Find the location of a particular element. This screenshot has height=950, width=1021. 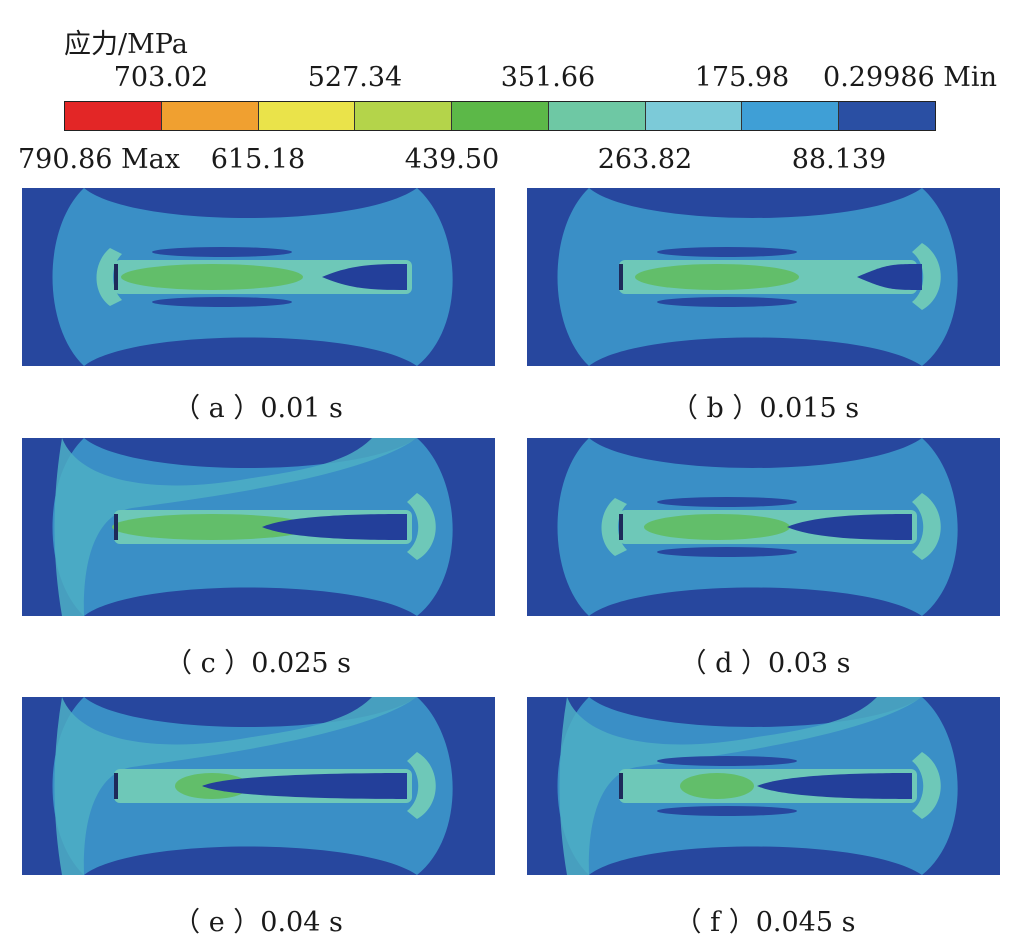

legend-tick-top: 175.98 is located at coordinates (742, 77).